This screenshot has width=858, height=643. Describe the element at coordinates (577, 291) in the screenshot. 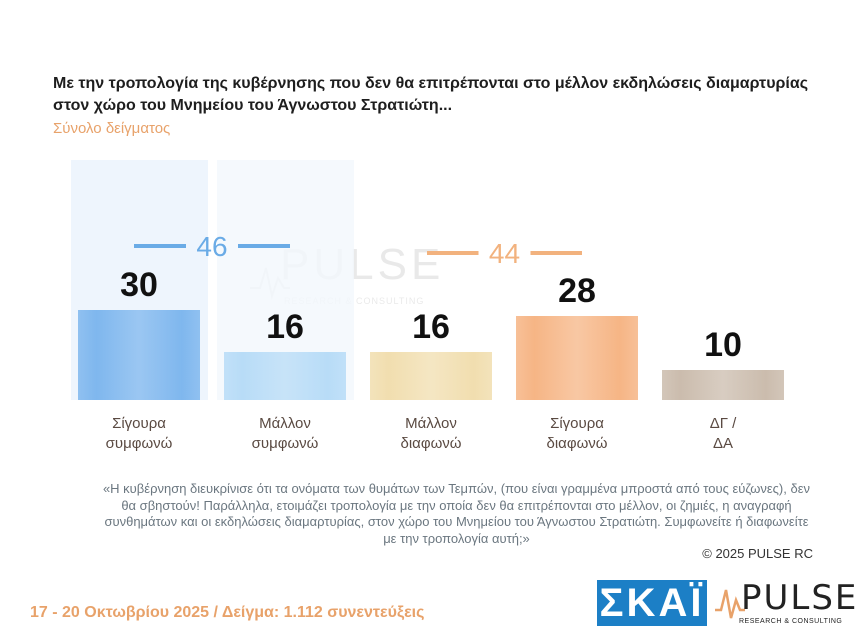

I see `bar-value-label: 28` at that location.